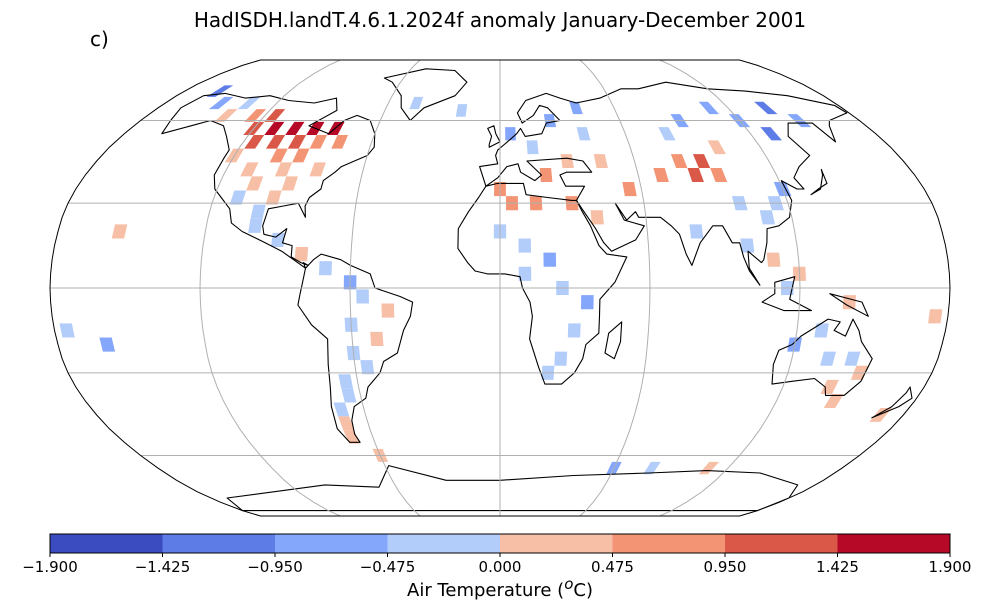 Image resolution: width=1000 pixels, height=601 pixels. What do you see at coordinates (275, 567) in the screenshot?
I see `colorbar-tick-label: −0.950` at bounding box center [275, 567].